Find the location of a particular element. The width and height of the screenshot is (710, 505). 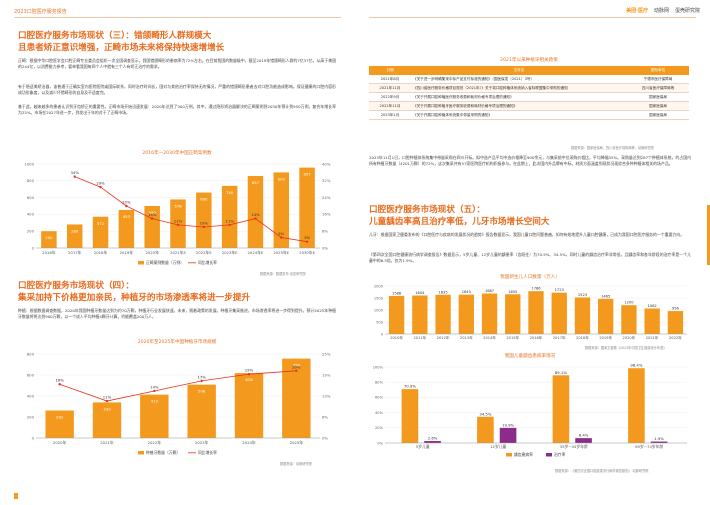

bar-2011年 is located at coordinates (420, 314).